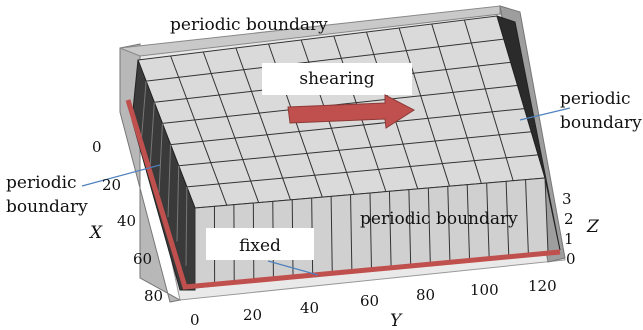 The height and width of the screenshot is (330, 643). Describe the element at coordinates (569, 229) in the screenshot. I see `z-axis-ticks: 0 1 2 3` at that location.